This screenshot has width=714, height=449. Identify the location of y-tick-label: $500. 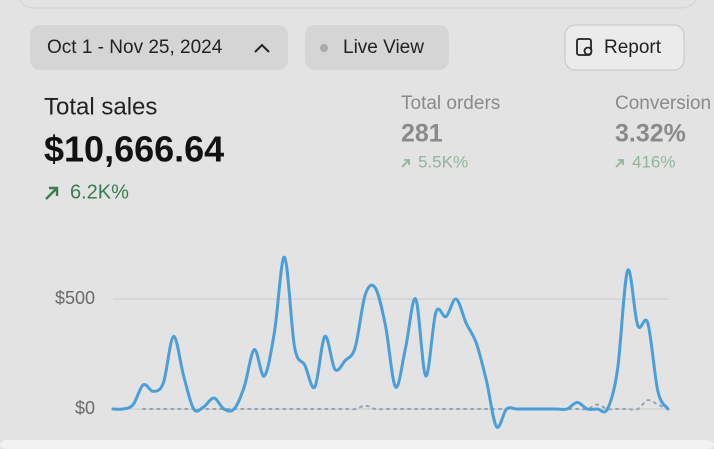
(75, 298).